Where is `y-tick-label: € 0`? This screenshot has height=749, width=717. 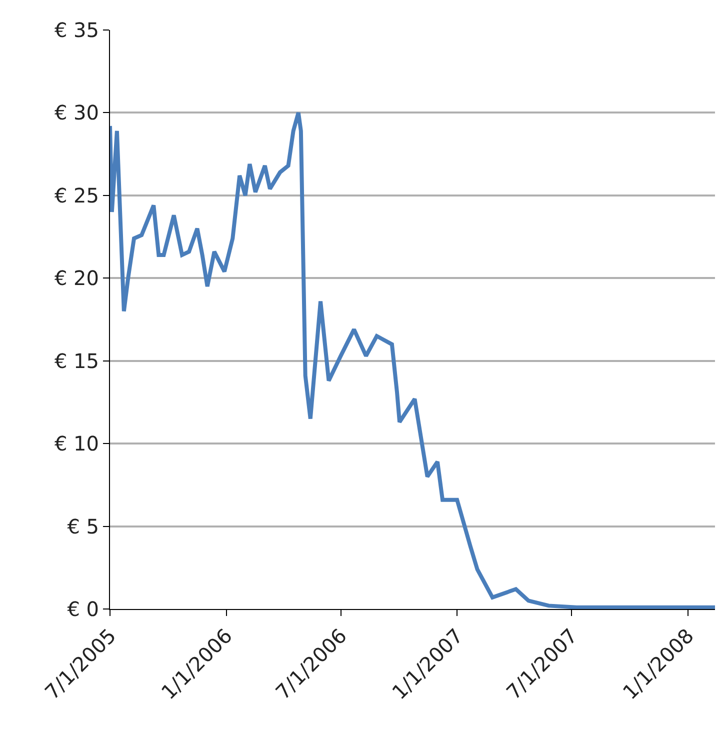
y-tick-label: € 0 is located at coordinates (83, 609).